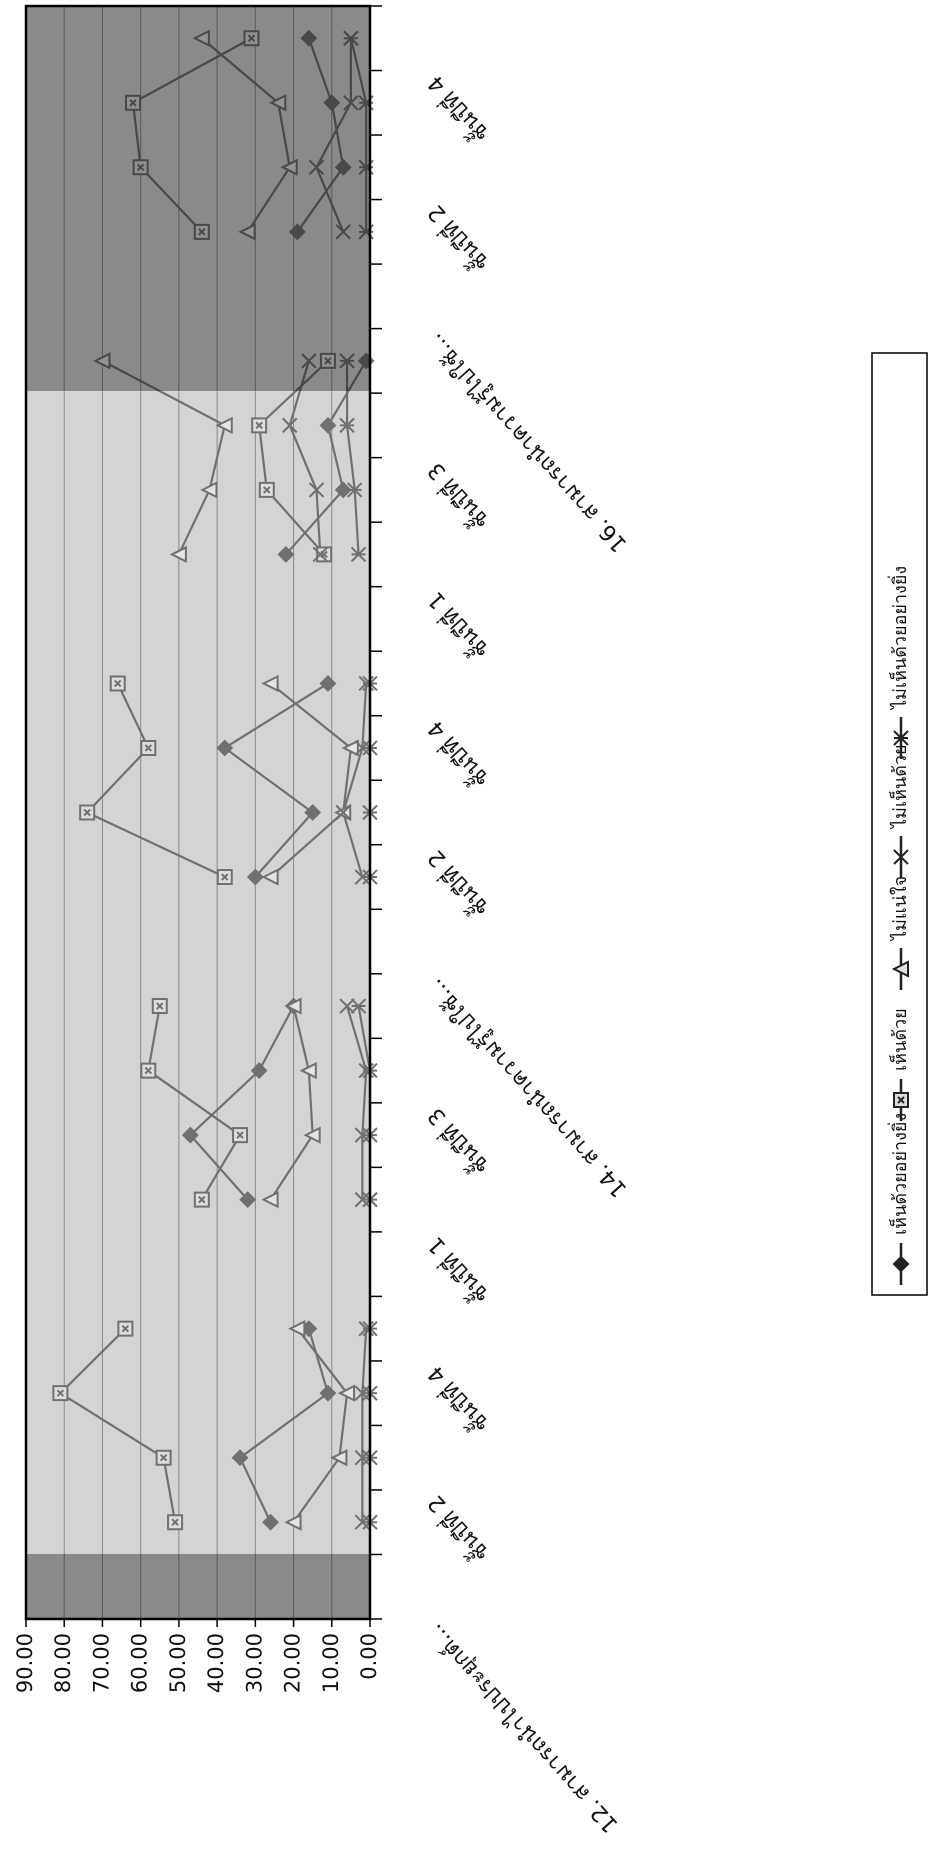  I want to click on legend-label: ไม่เห็นด้วย, so click(899, 787).